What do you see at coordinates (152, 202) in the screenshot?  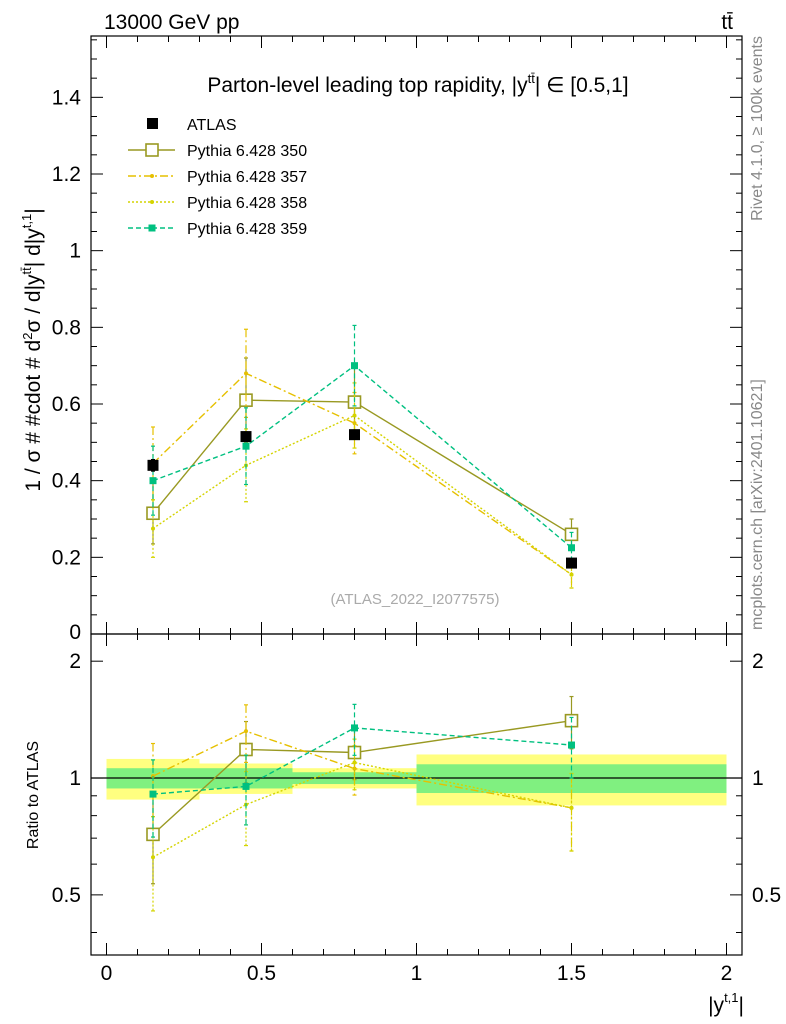 I see `legend-series-3-marker` at bounding box center [152, 202].